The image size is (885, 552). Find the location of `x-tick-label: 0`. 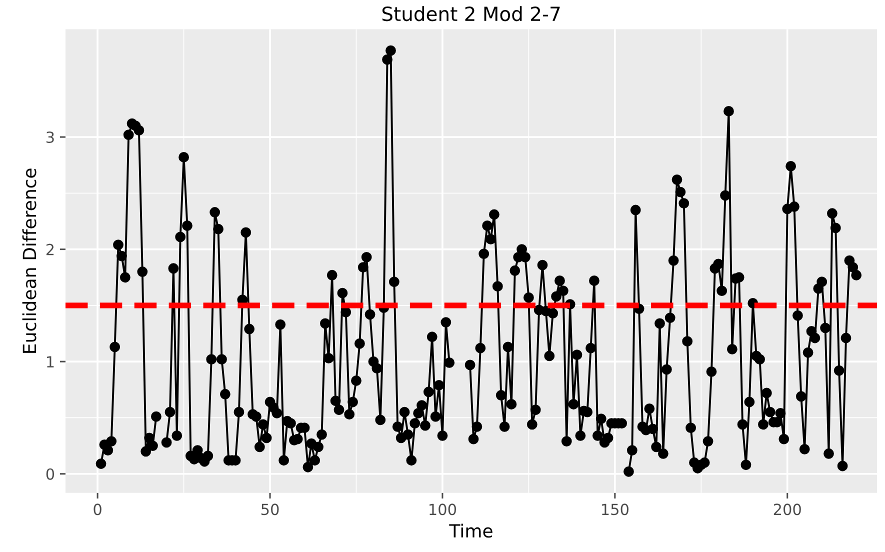

x-tick-label: 0 is located at coordinates (98, 510).